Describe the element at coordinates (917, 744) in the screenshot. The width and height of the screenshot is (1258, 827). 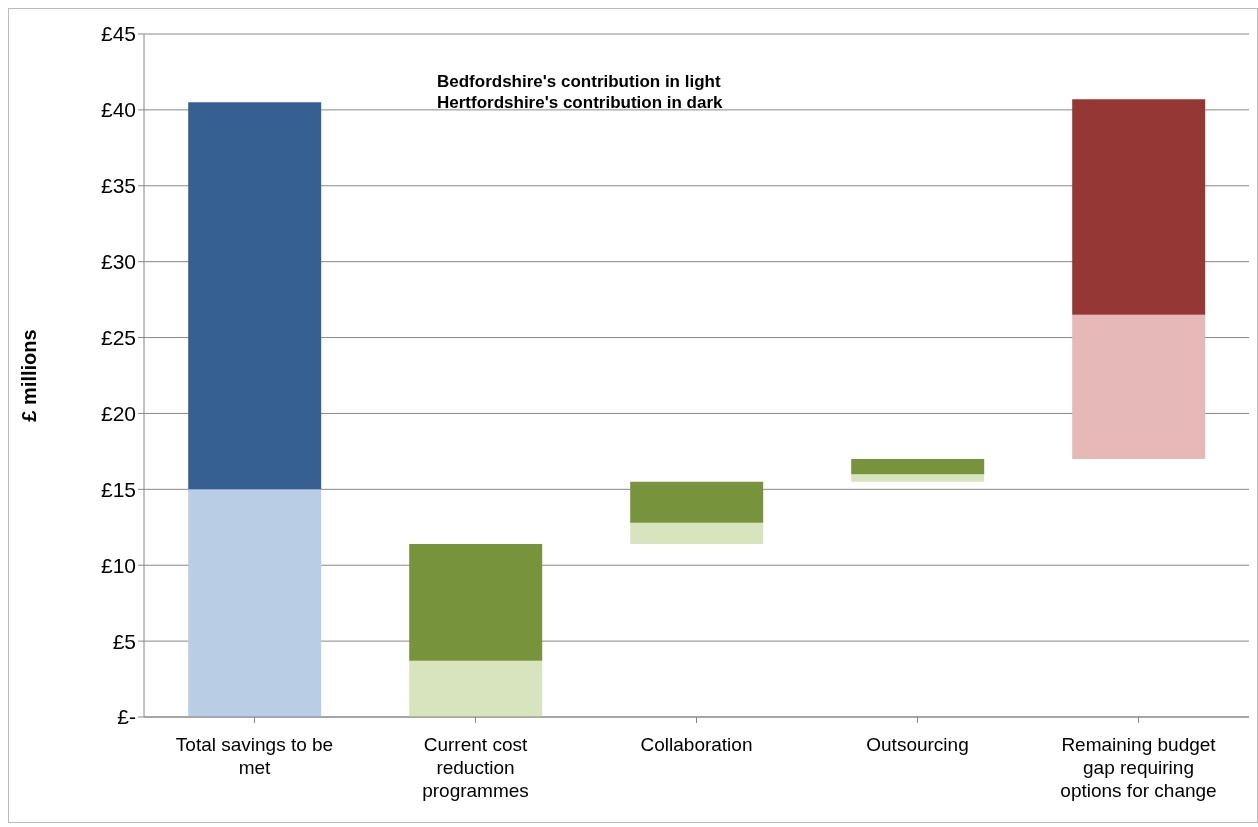
I see `x-tick-label: Outsourcing` at that location.